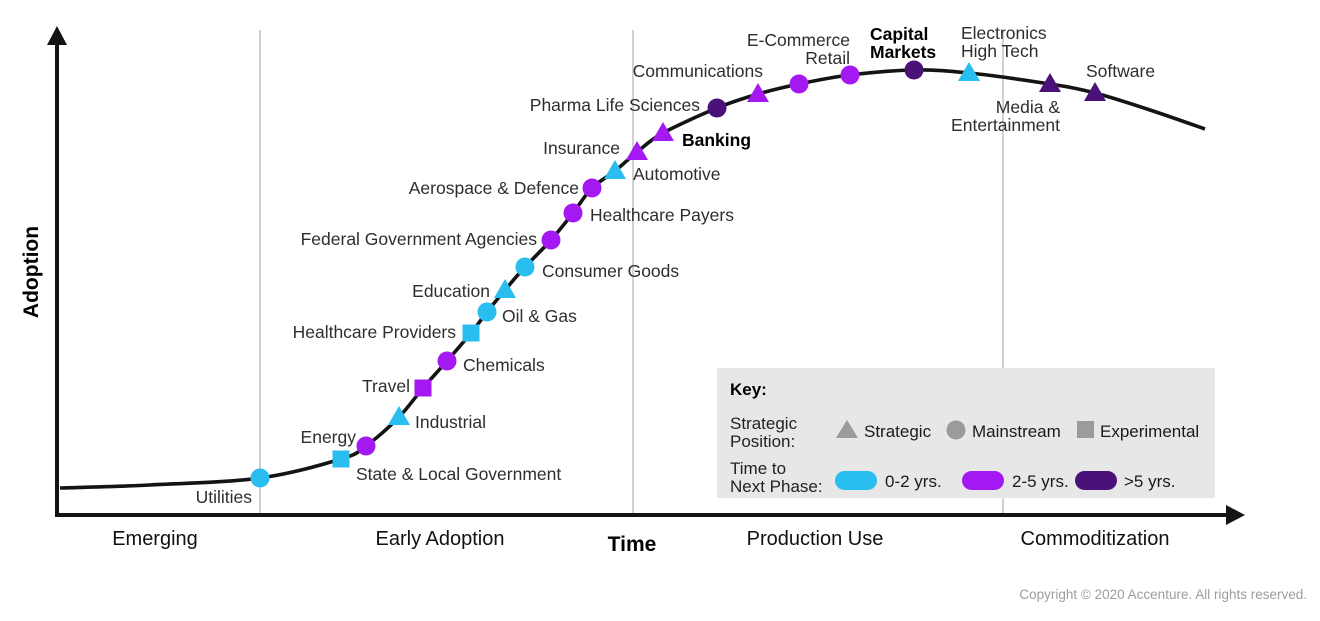 The image size is (1320, 621). Describe the element at coordinates (573, 213) in the screenshot. I see `industry-marker-healthcare-payers` at that location.